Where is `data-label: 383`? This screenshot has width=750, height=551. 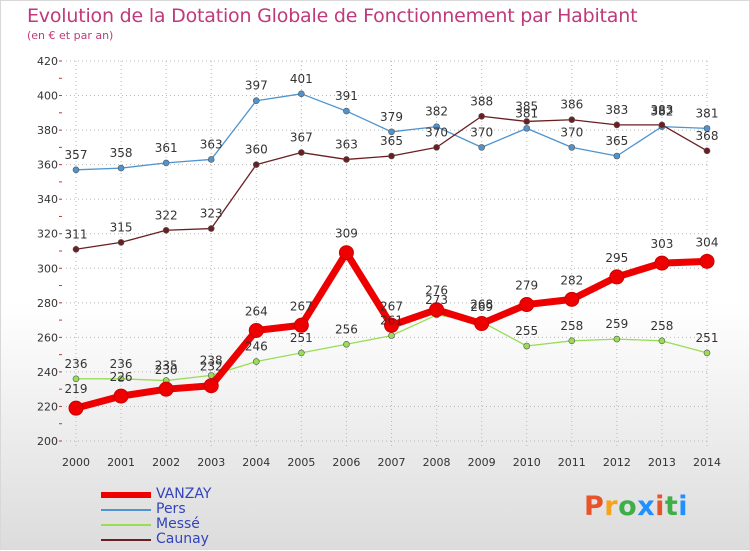
data-label: 383 is located at coordinates (661, 110).